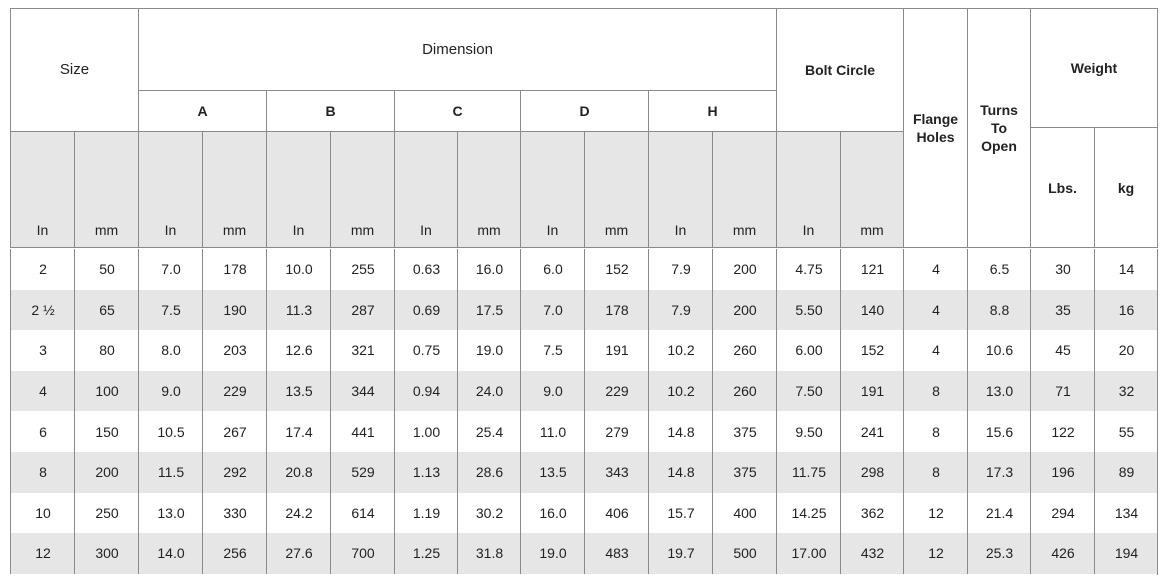 This screenshot has width=1172, height=581. I want to click on table-cell: 71, so click(1062, 391).